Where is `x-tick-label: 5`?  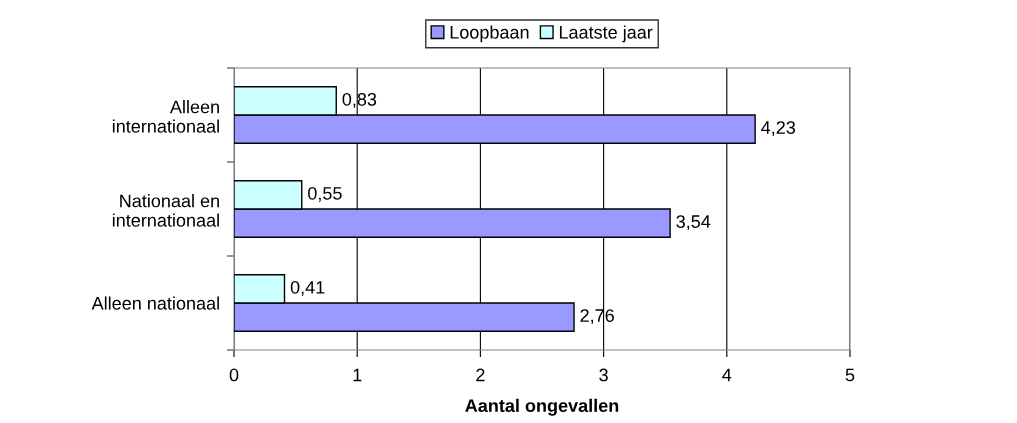
x-tick-label: 5 is located at coordinates (850, 375).